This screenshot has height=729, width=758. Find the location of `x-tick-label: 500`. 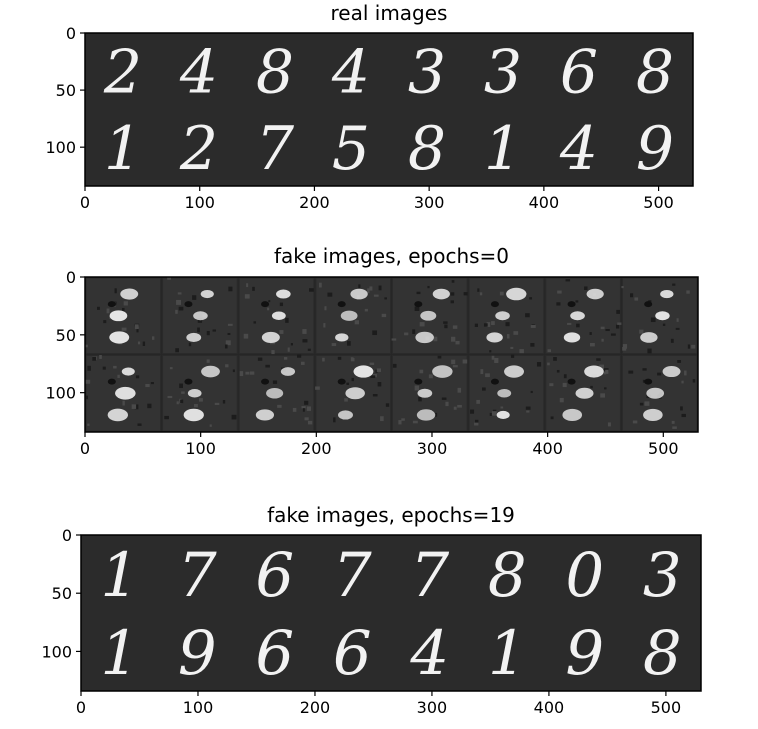

x-tick-label: 500 is located at coordinates (663, 448).